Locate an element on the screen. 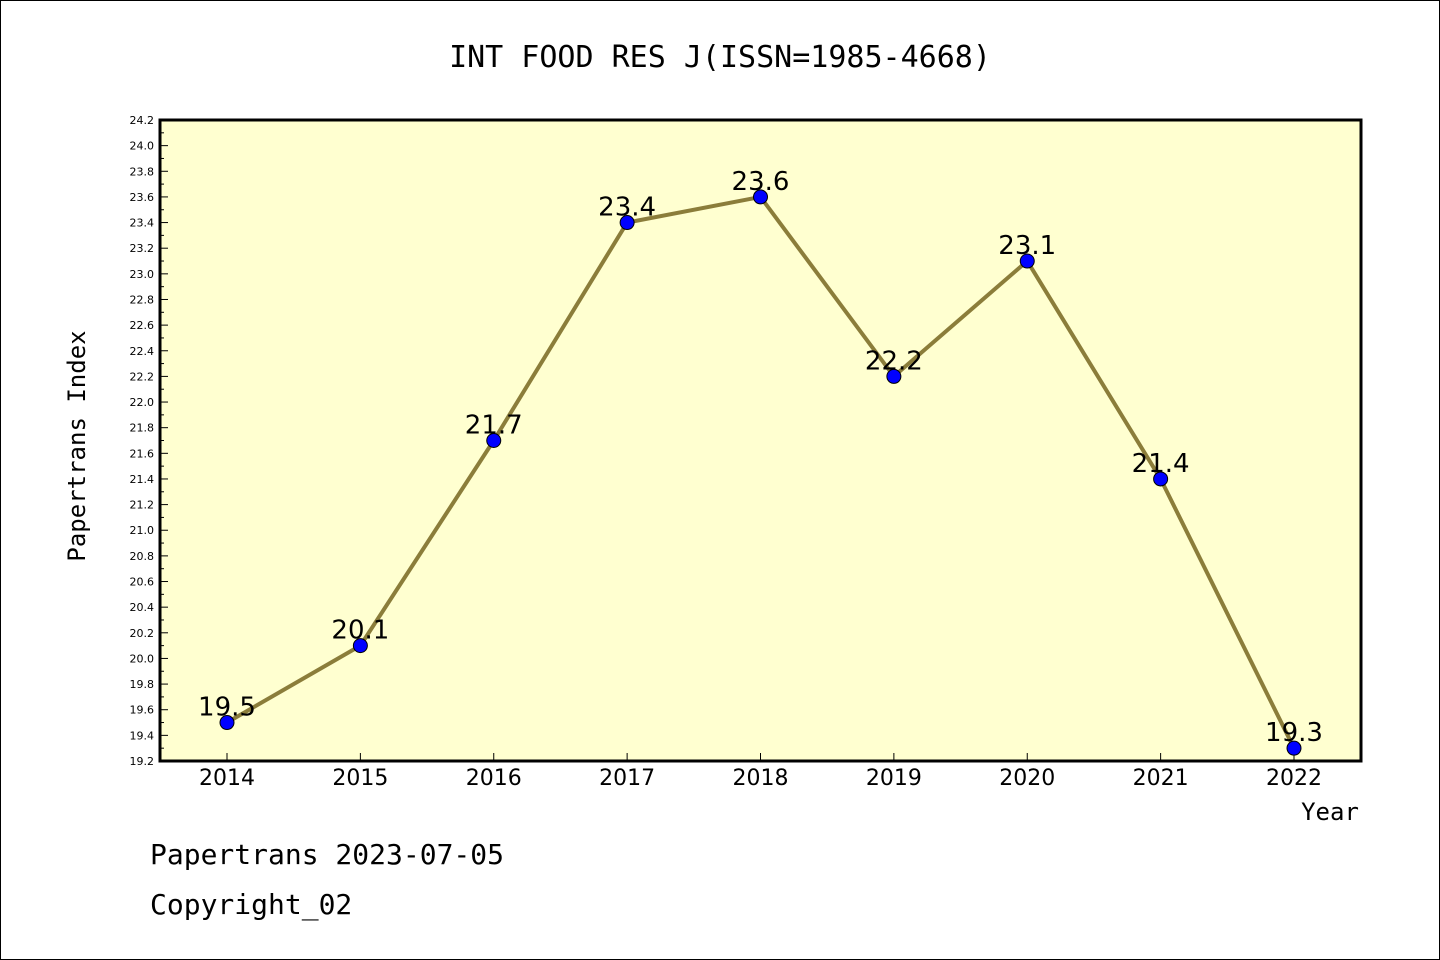 This screenshot has width=1440, height=960. x-tick-label: 2014 is located at coordinates (227, 778).